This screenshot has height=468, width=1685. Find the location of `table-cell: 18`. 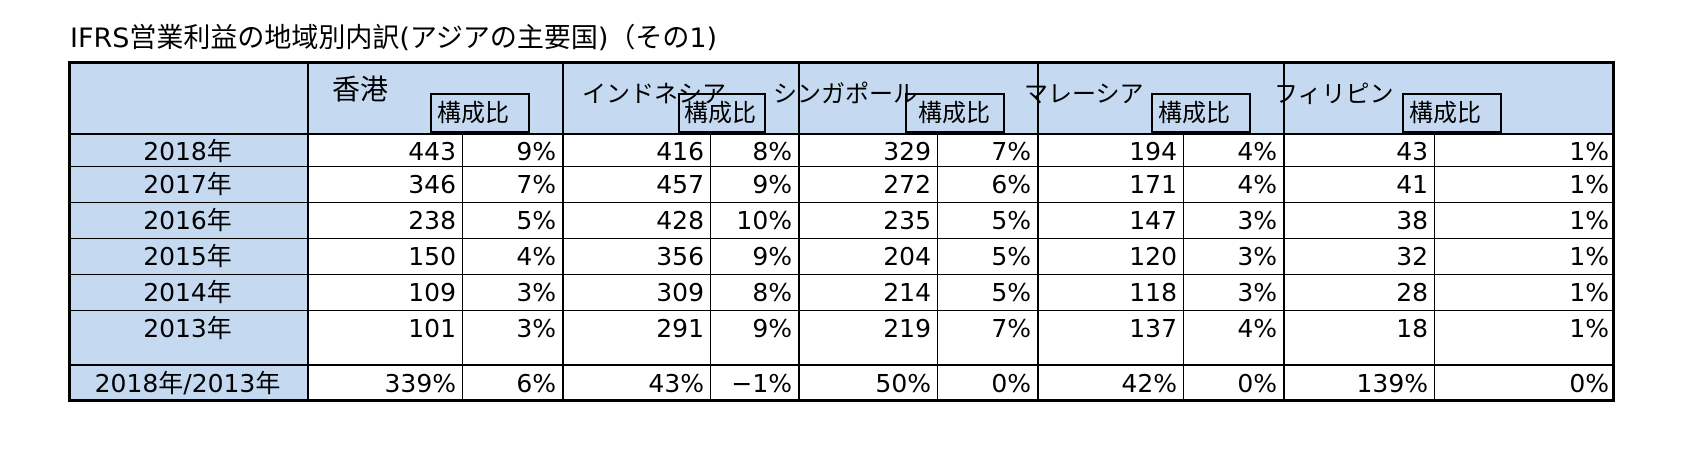

table-cell: 18 is located at coordinates (1412, 328).